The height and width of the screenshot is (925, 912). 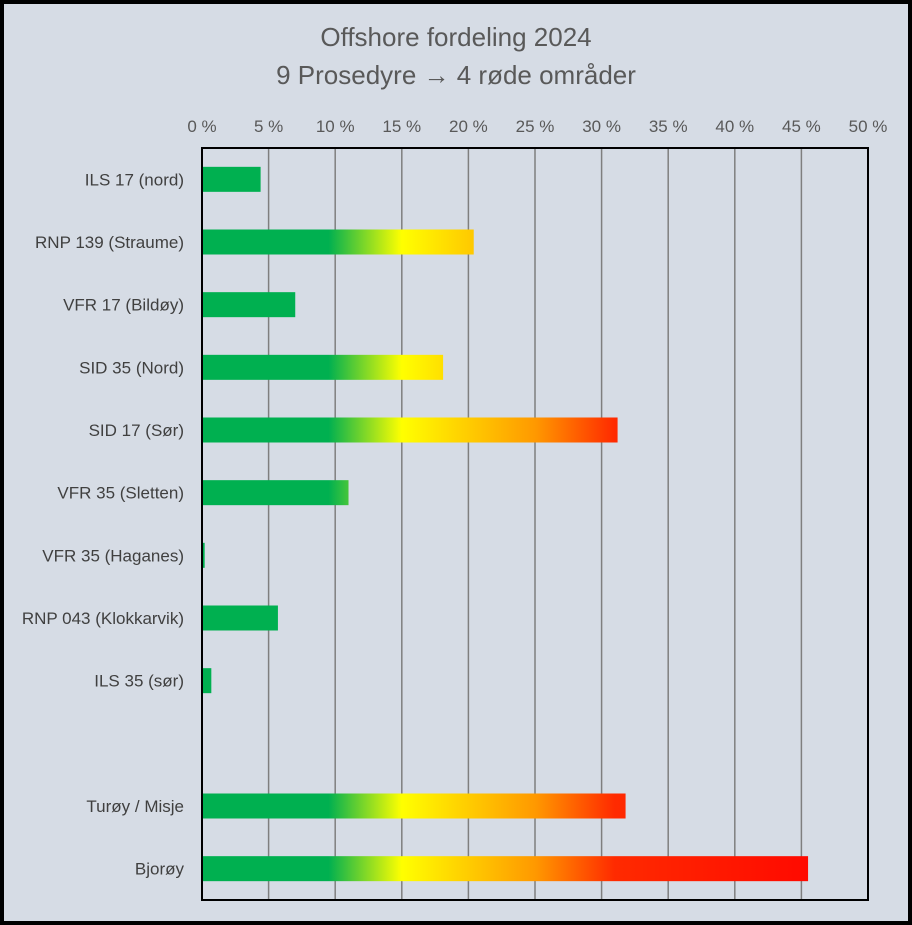 What do you see at coordinates (123, 305) in the screenshot?
I see `category-label: VFR 17 (Bildøy)` at bounding box center [123, 305].